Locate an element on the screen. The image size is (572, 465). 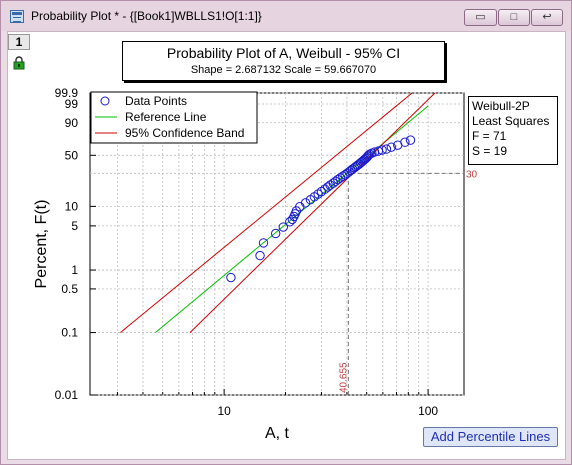
minimize-button: ▭ is located at coordinates (480, 17).